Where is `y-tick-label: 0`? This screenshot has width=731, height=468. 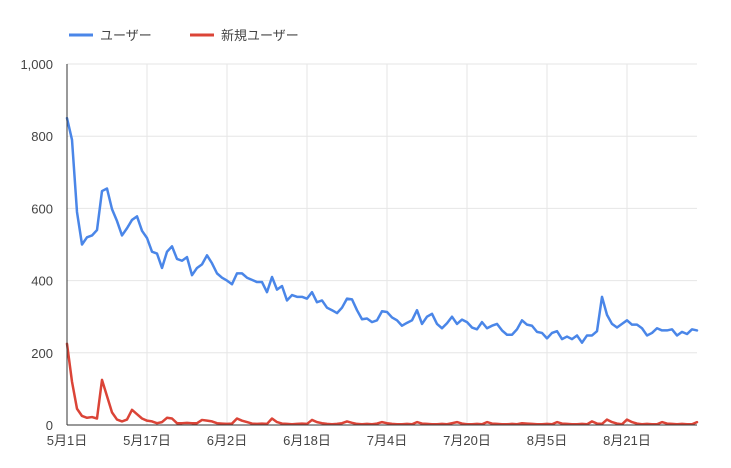 y-tick-label: 0 is located at coordinates (49, 425).